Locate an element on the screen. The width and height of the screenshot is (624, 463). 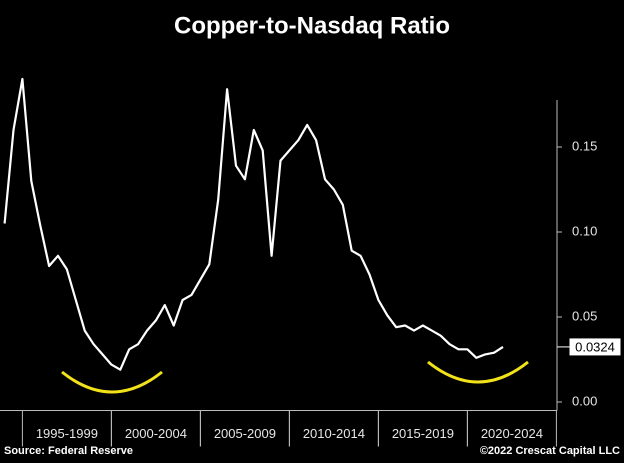
last-value-label: 0.0324 is located at coordinates (595, 346).